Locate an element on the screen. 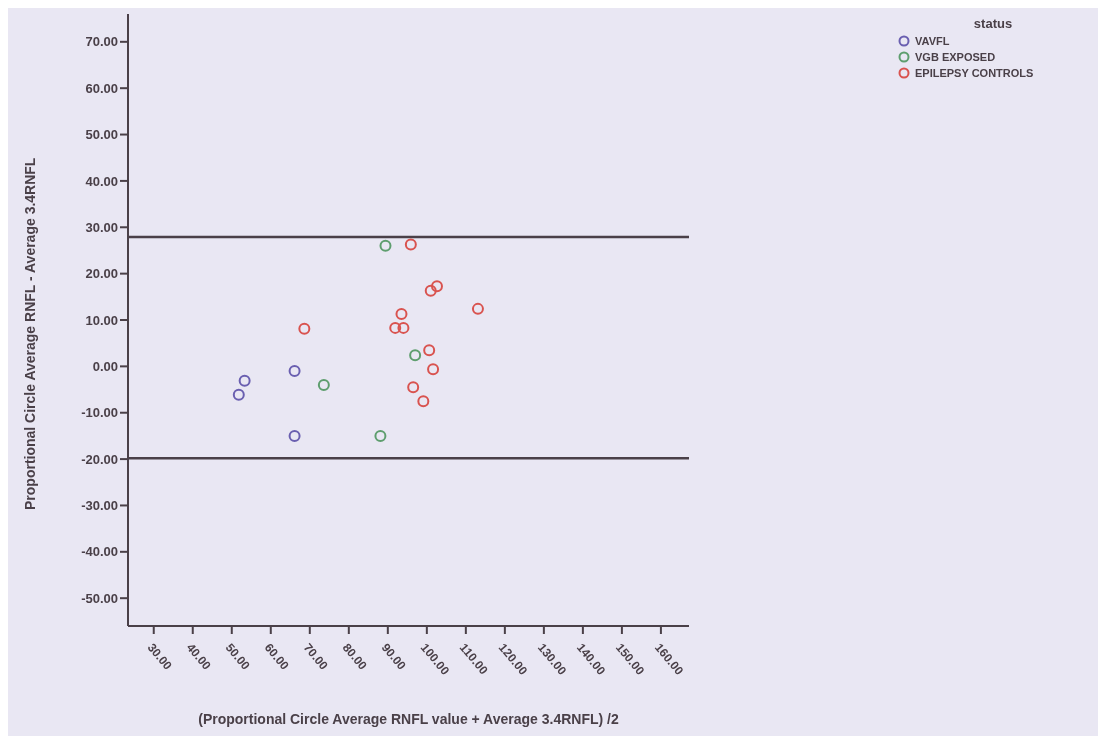 This screenshot has width=1106, height=744. y-tick-label: 70.00 is located at coordinates (101, 42).